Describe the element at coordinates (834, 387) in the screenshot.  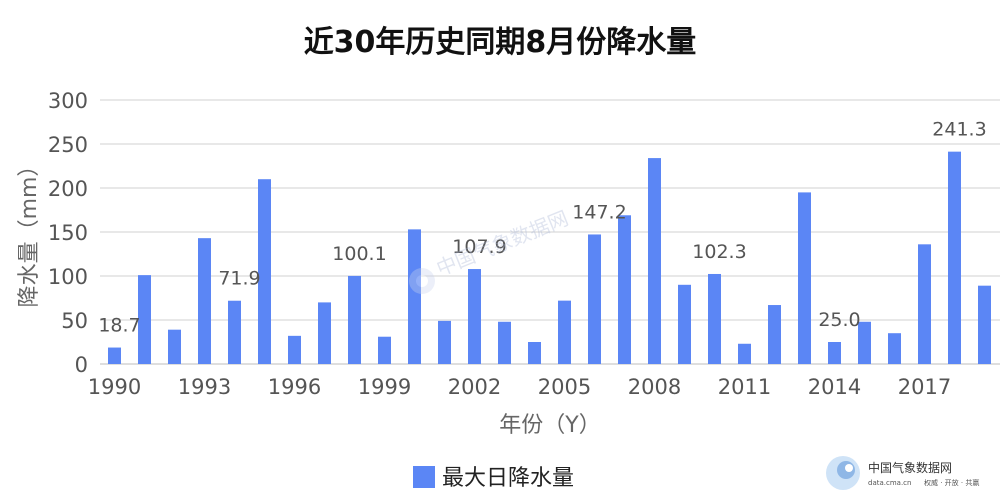
I see `x-tick-label: 2014` at that location.